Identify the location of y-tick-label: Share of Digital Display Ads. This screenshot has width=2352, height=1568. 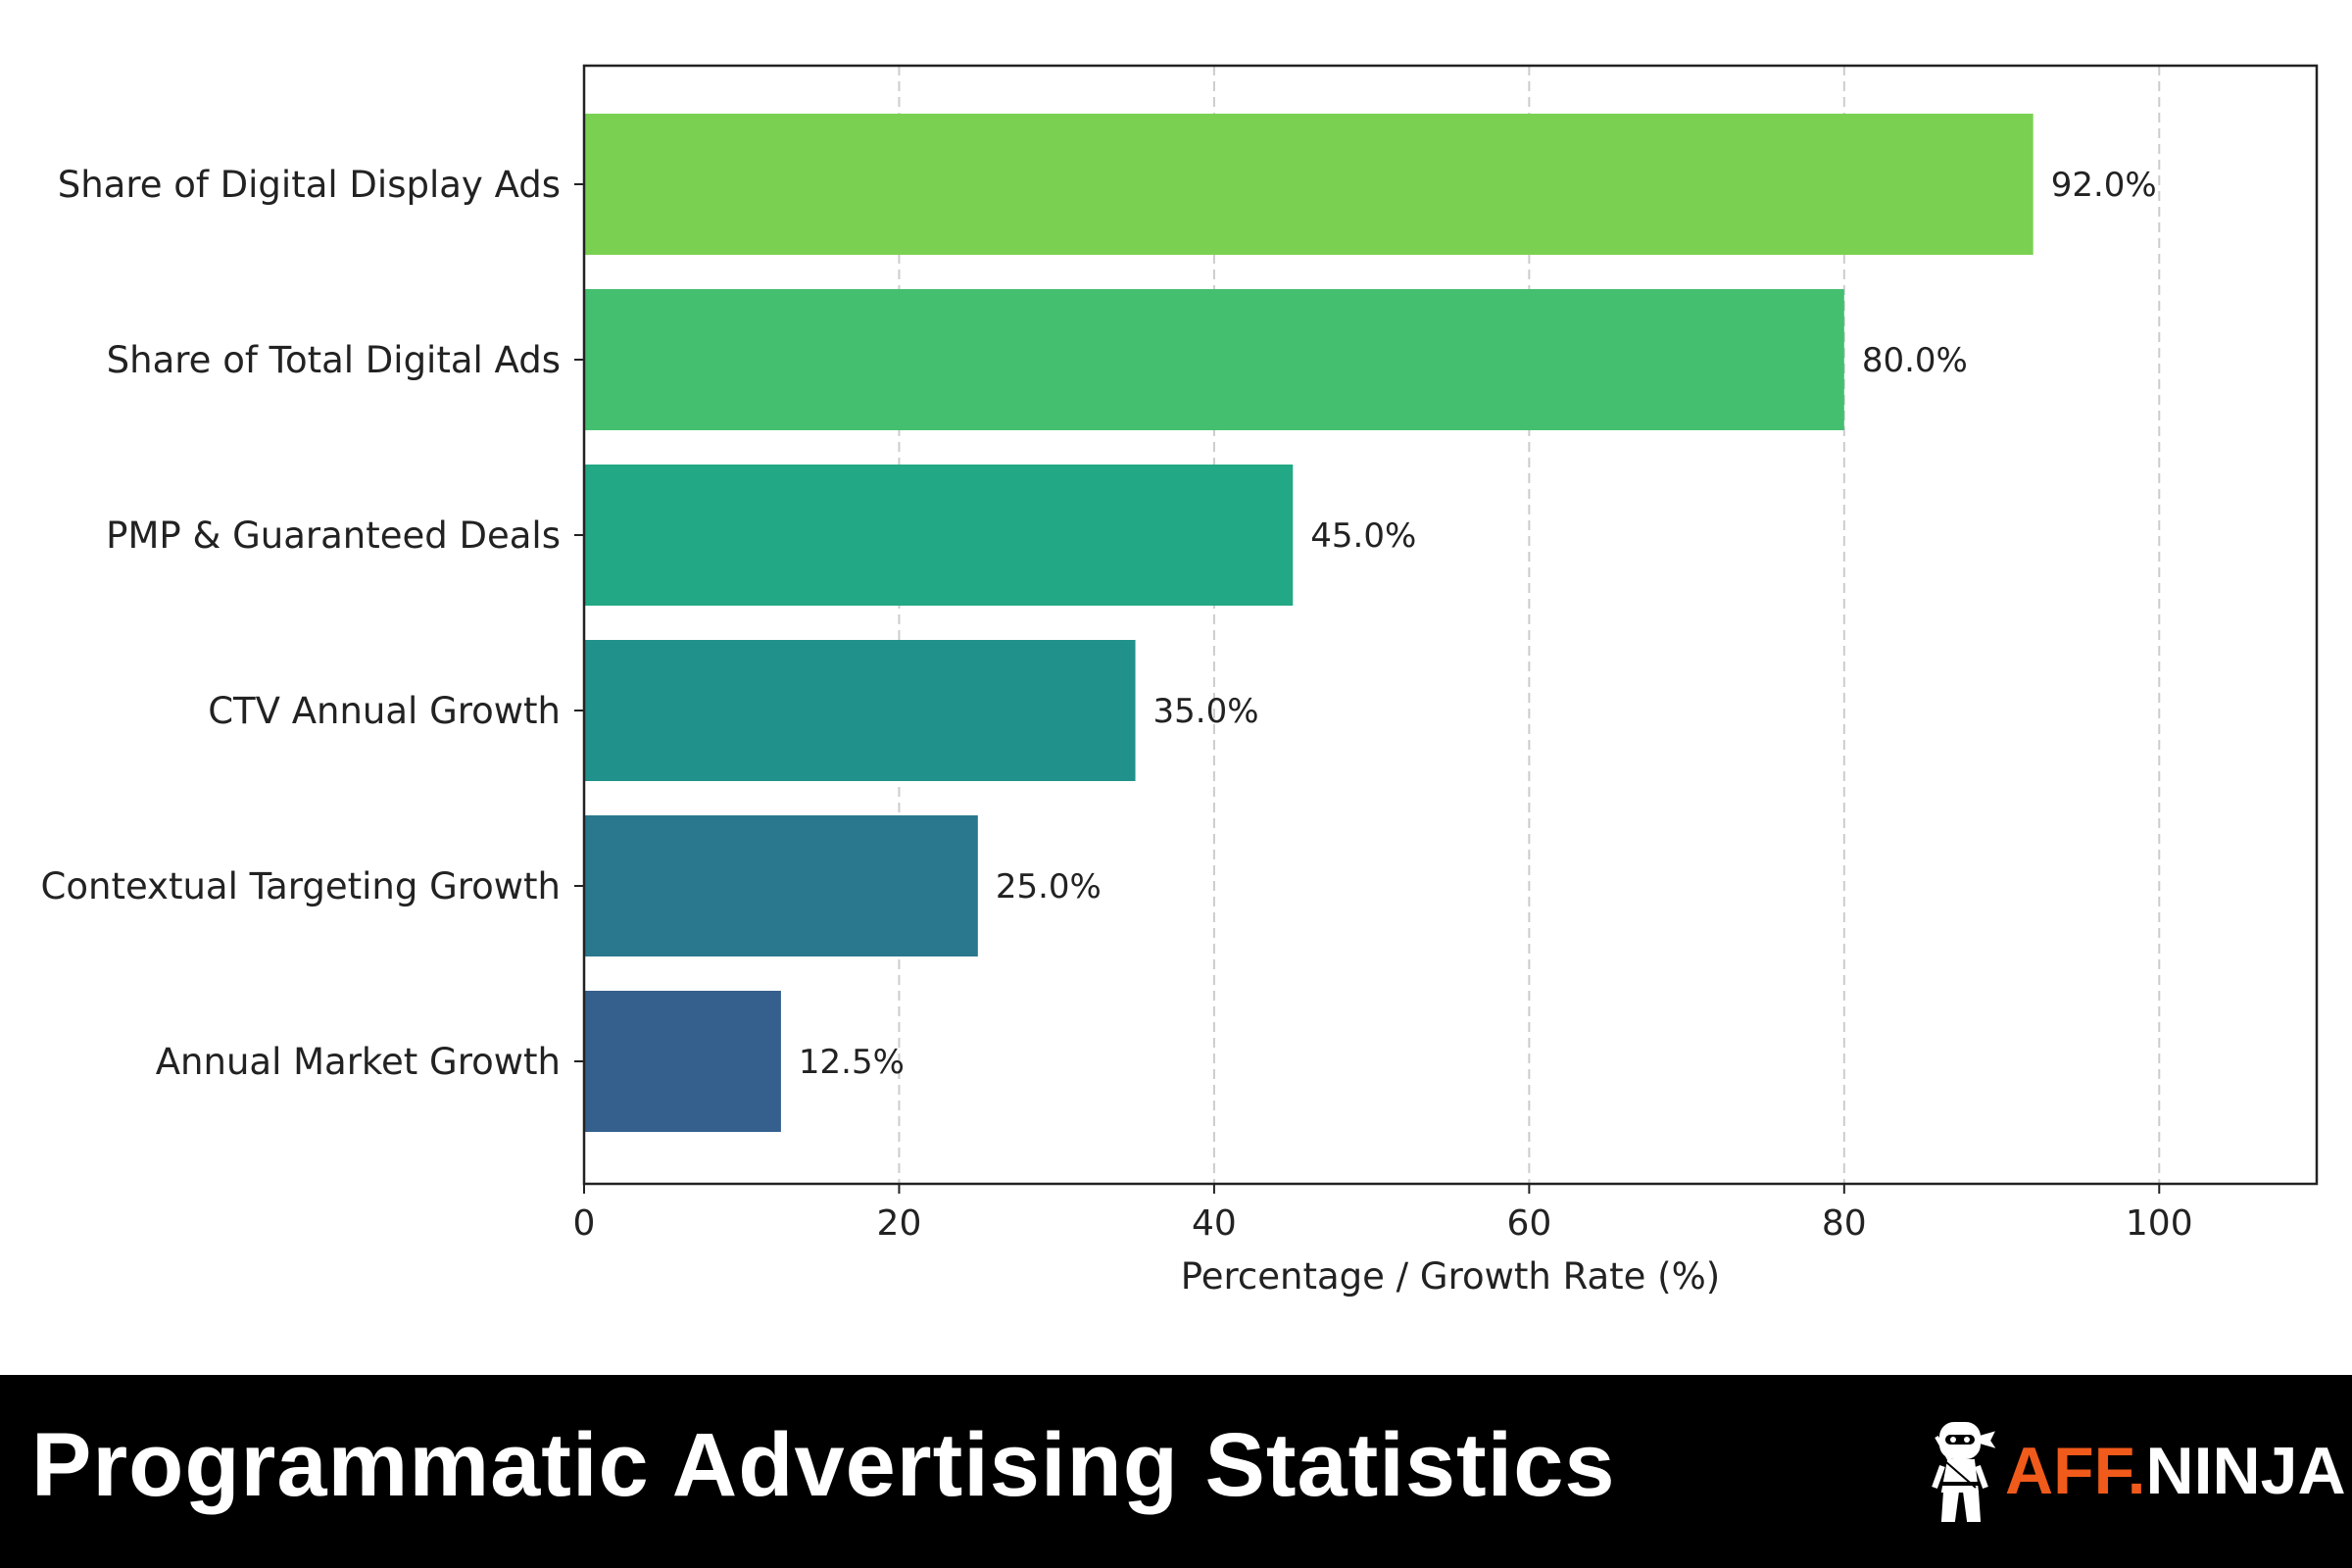
(309, 185).